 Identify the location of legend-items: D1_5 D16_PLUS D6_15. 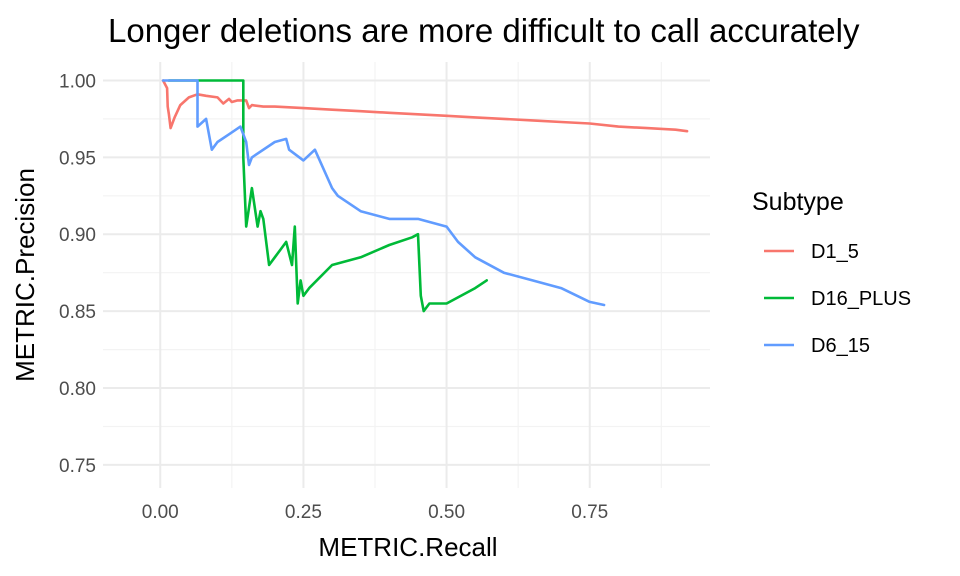
(837, 299).